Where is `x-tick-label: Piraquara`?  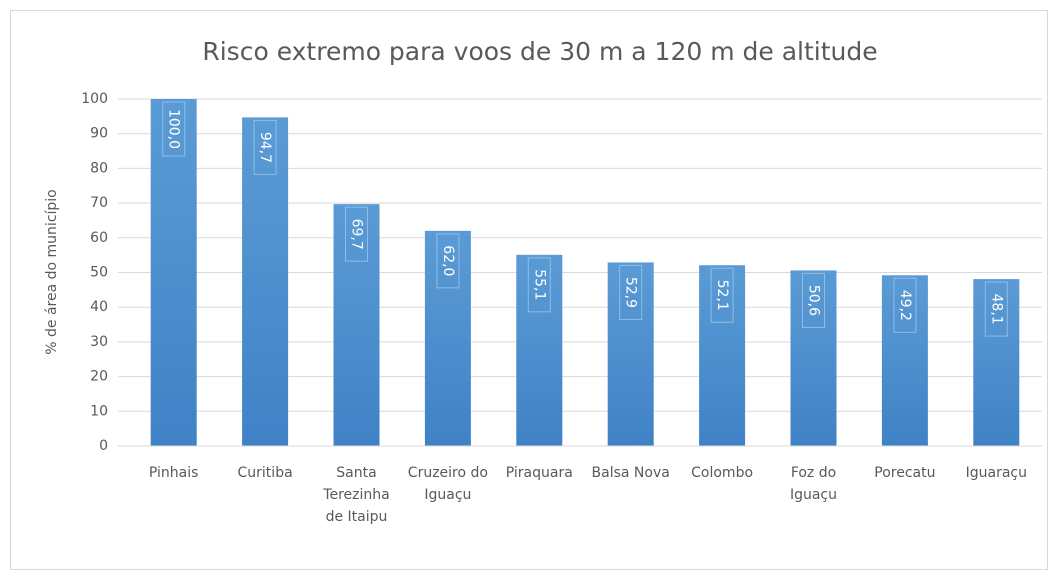
x-tick-label: Piraquara is located at coordinates (539, 473).